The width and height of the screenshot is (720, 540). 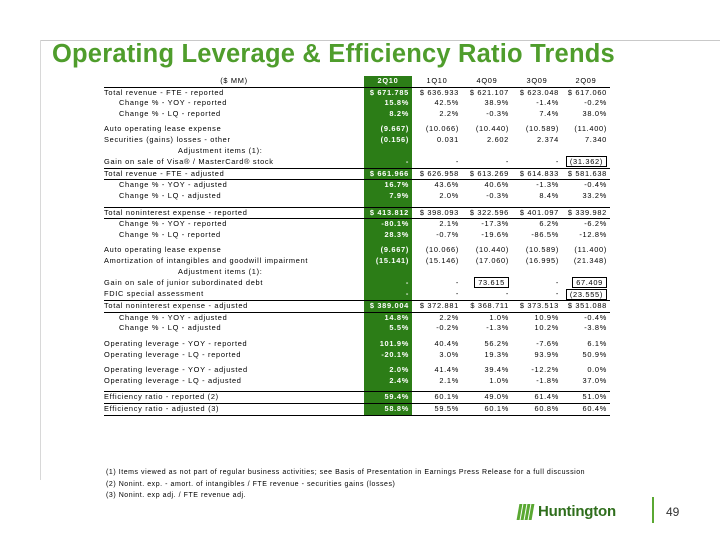 I want to click on table-row: Adjustment items (1):, so click(x=357, y=151).